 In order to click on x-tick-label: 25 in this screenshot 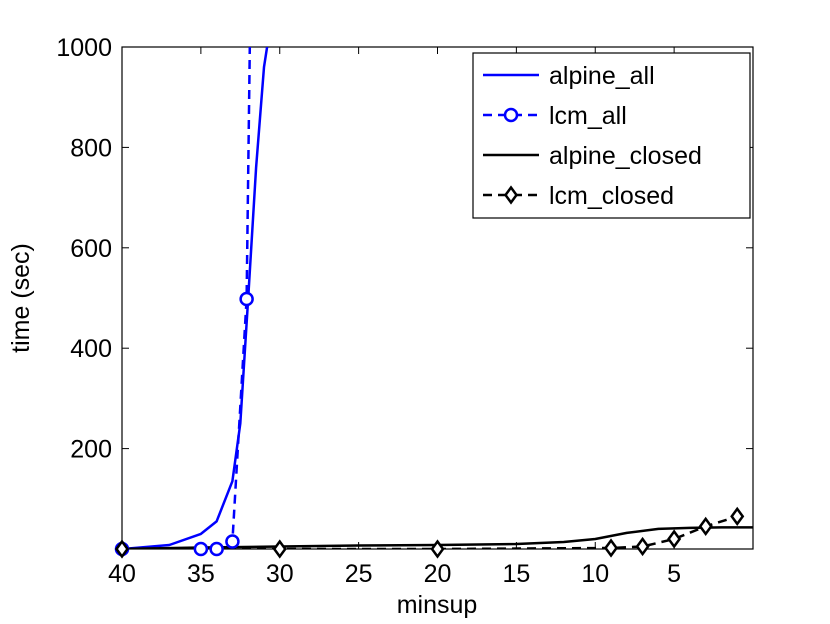, I will do `click(359, 574)`.